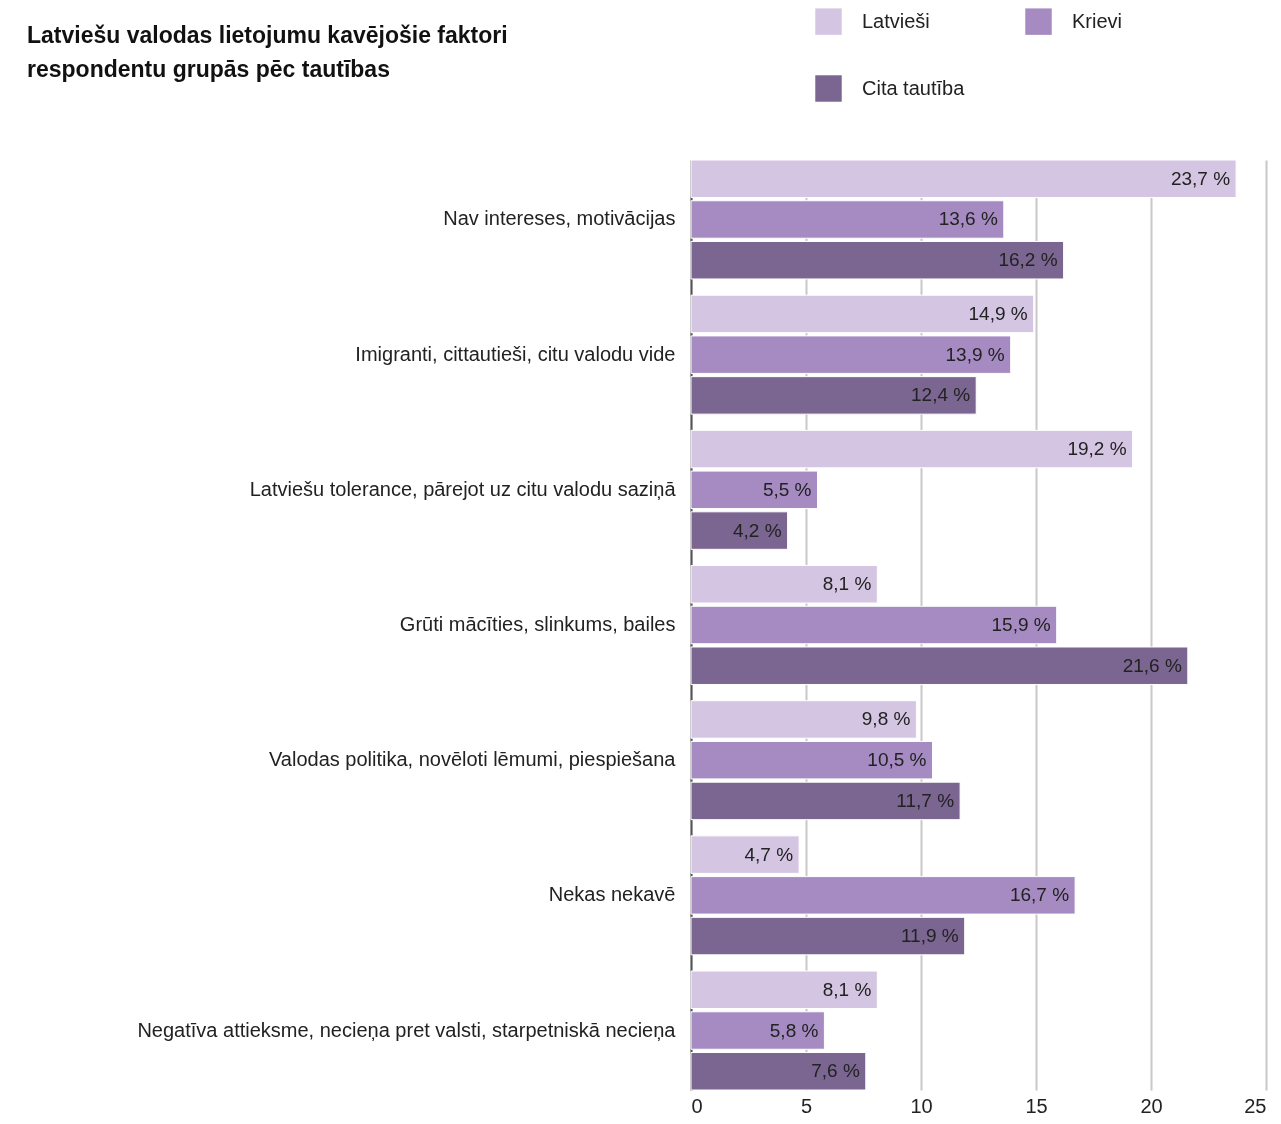  Describe the element at coordinates (896, 20) in the screenshot. I see `legend-label: Latvieši` at that location.